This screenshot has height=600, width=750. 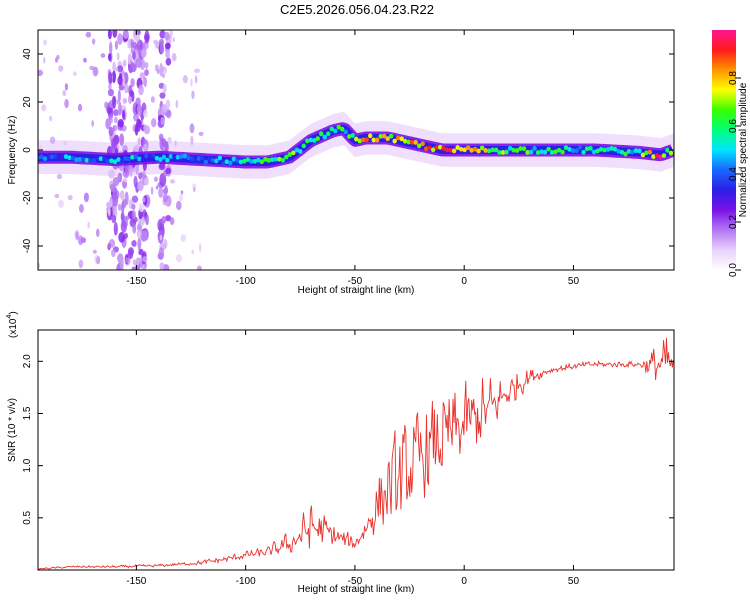 What do you see at coordinates (9, 317) in the screenshot?
I see `snr-scale-exponent: 4` at bounding box center [9, 317].